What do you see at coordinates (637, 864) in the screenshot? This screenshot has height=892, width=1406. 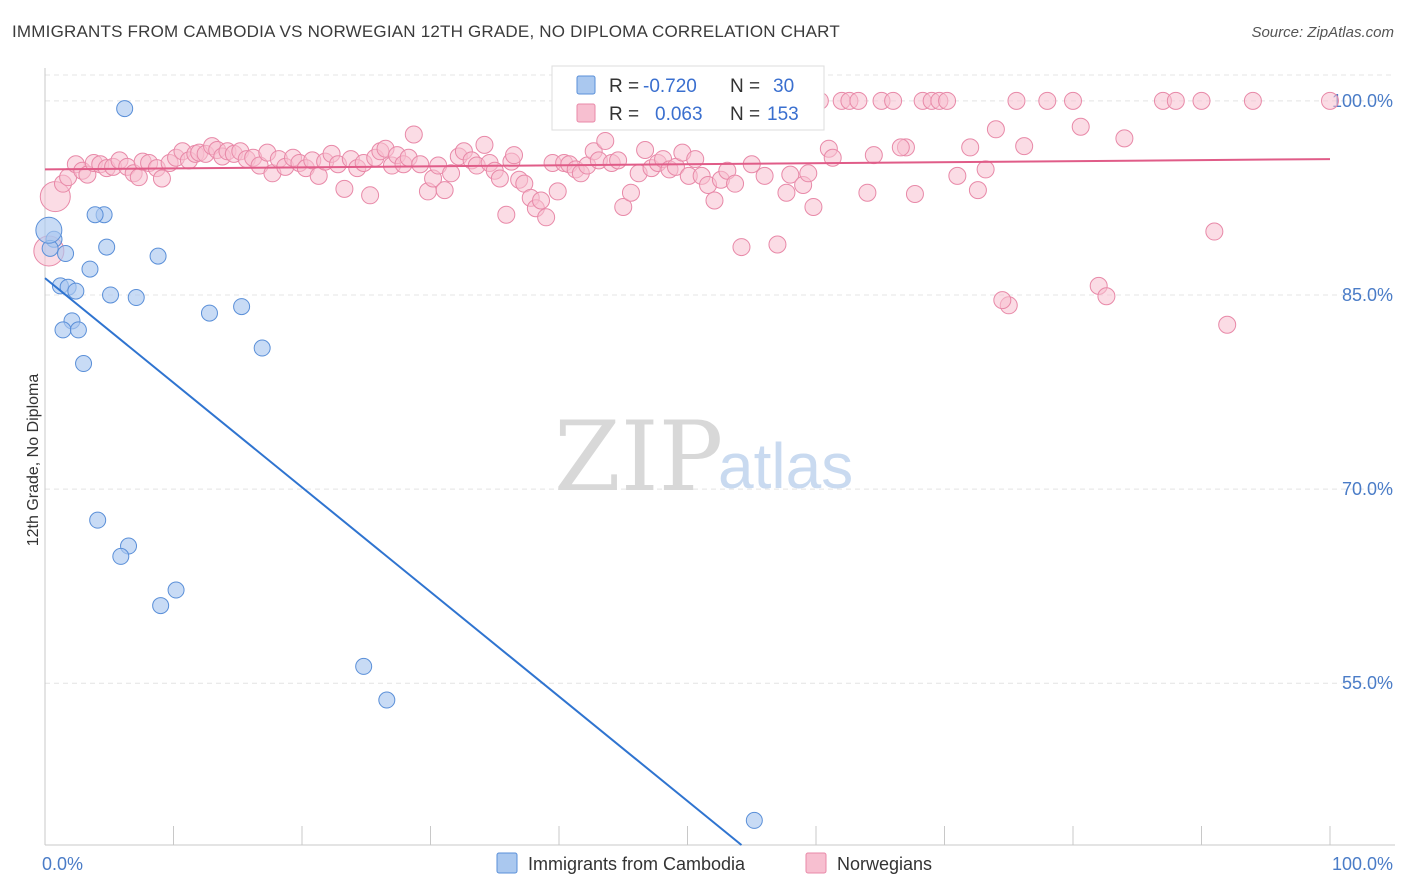 I see `cambodia-legend-label: Immigrants from Cambodia` at bounding box center [637, 864].